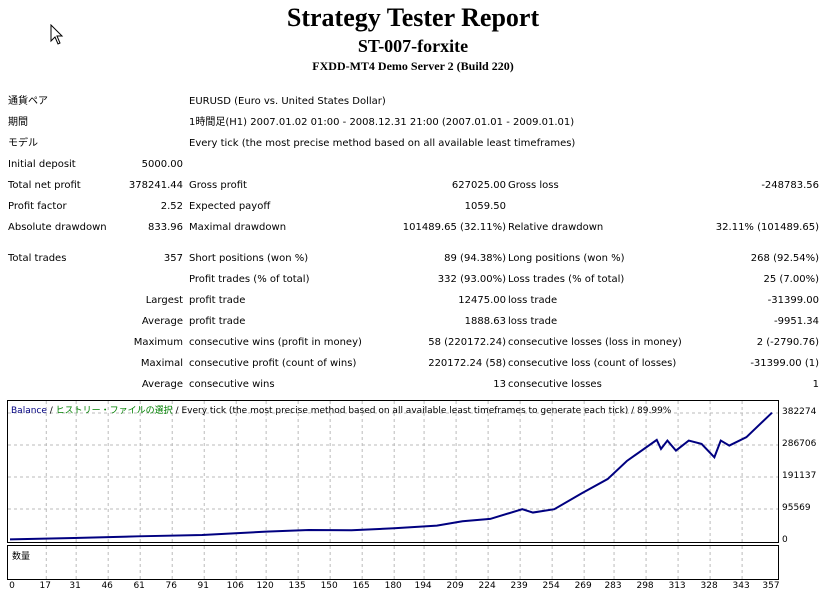 The image size is (826, 598). What do you see at coordinates (482, 300) in the screenshot?
I see `stat-value: 12475.00` at bounding box center [482, 300].